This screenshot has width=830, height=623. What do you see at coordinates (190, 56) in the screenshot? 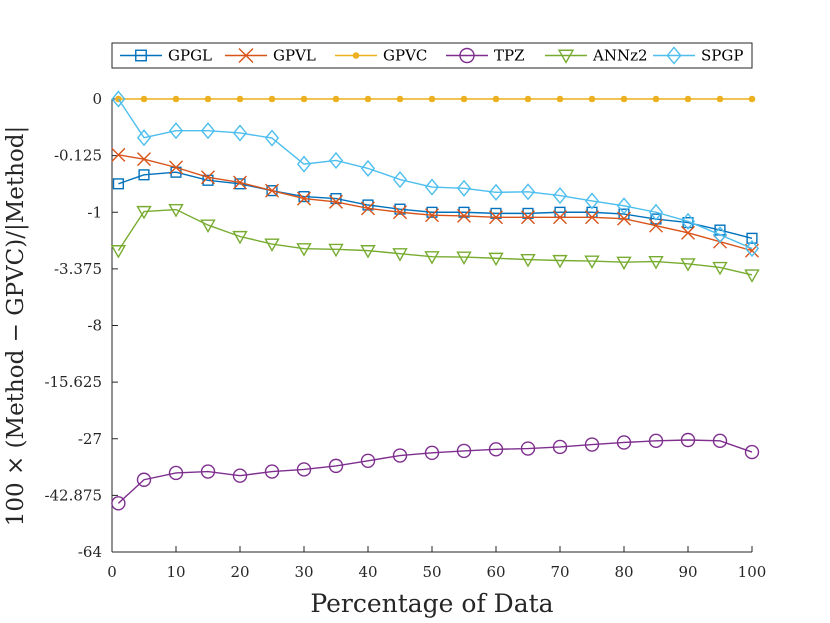
I see `legend-label: GPGL` at bounding box center [190, 56].